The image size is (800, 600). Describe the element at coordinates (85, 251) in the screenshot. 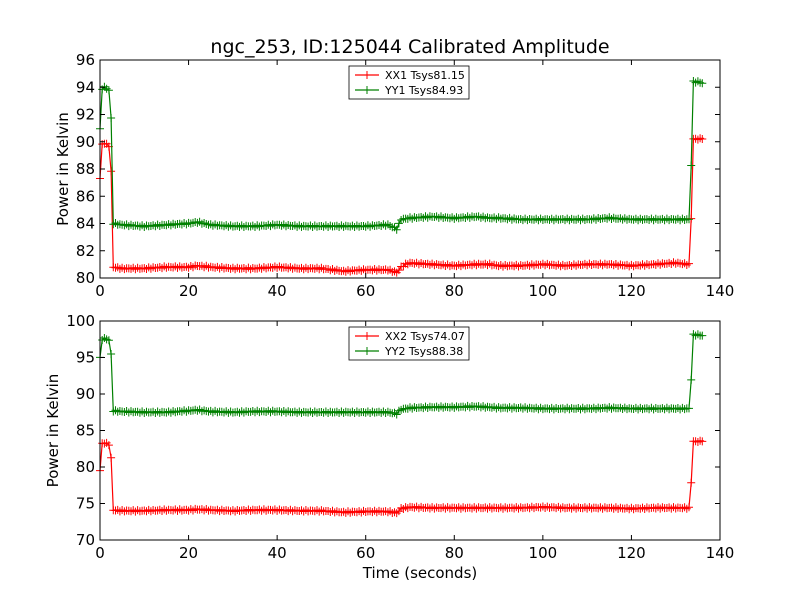

I see `y-tick-label: 82` at that location.